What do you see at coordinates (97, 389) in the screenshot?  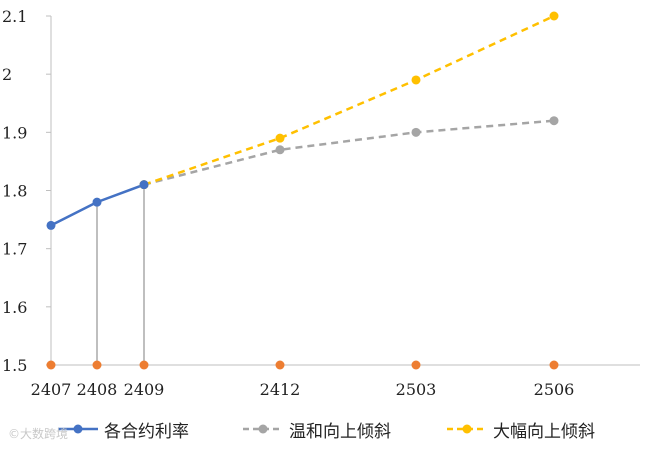 I see `x-tick-label-1: 2408` at bounding box center [97, 389].